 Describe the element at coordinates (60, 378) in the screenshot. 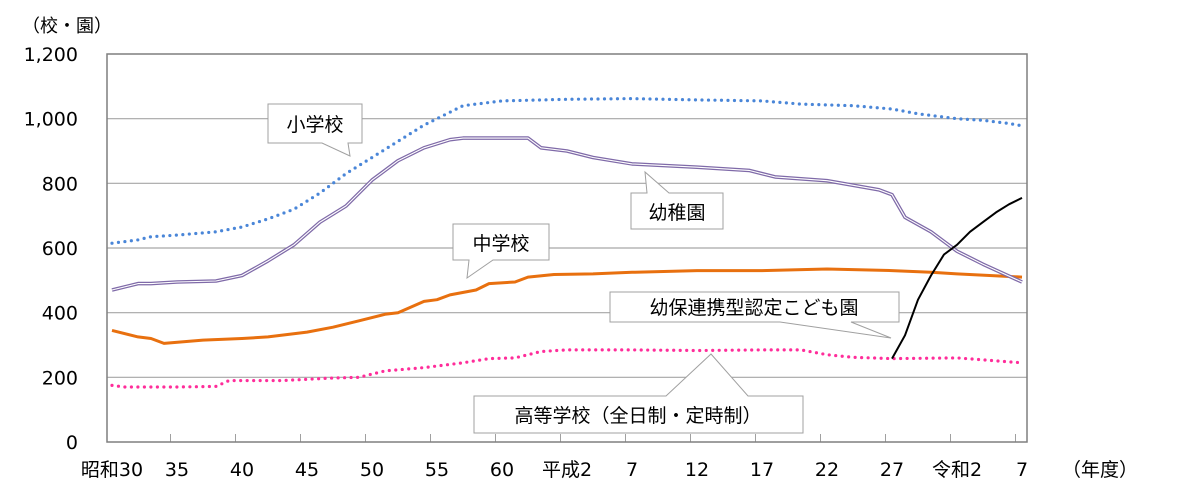

I see `y-tick-label: 200` at that location.